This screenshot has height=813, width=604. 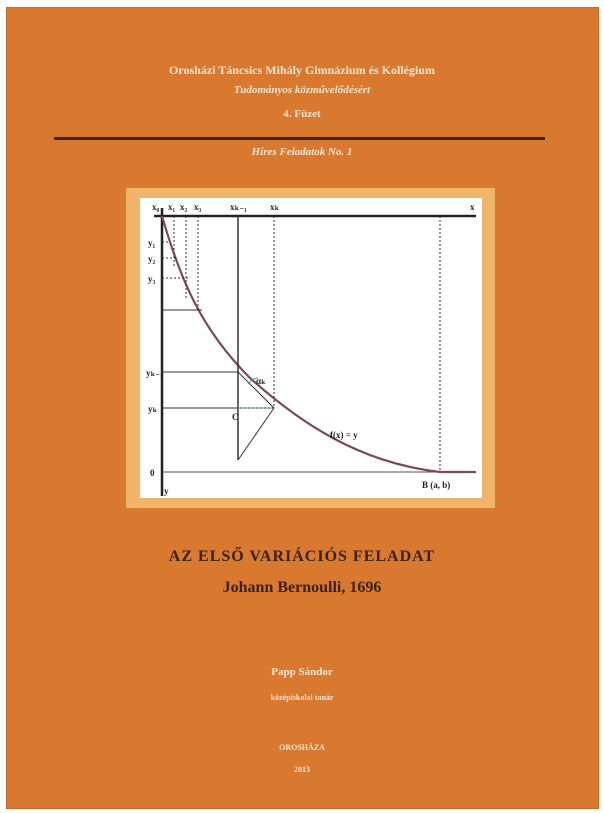 I want to click on x-axis-label: x, so click(x=472, y=207).